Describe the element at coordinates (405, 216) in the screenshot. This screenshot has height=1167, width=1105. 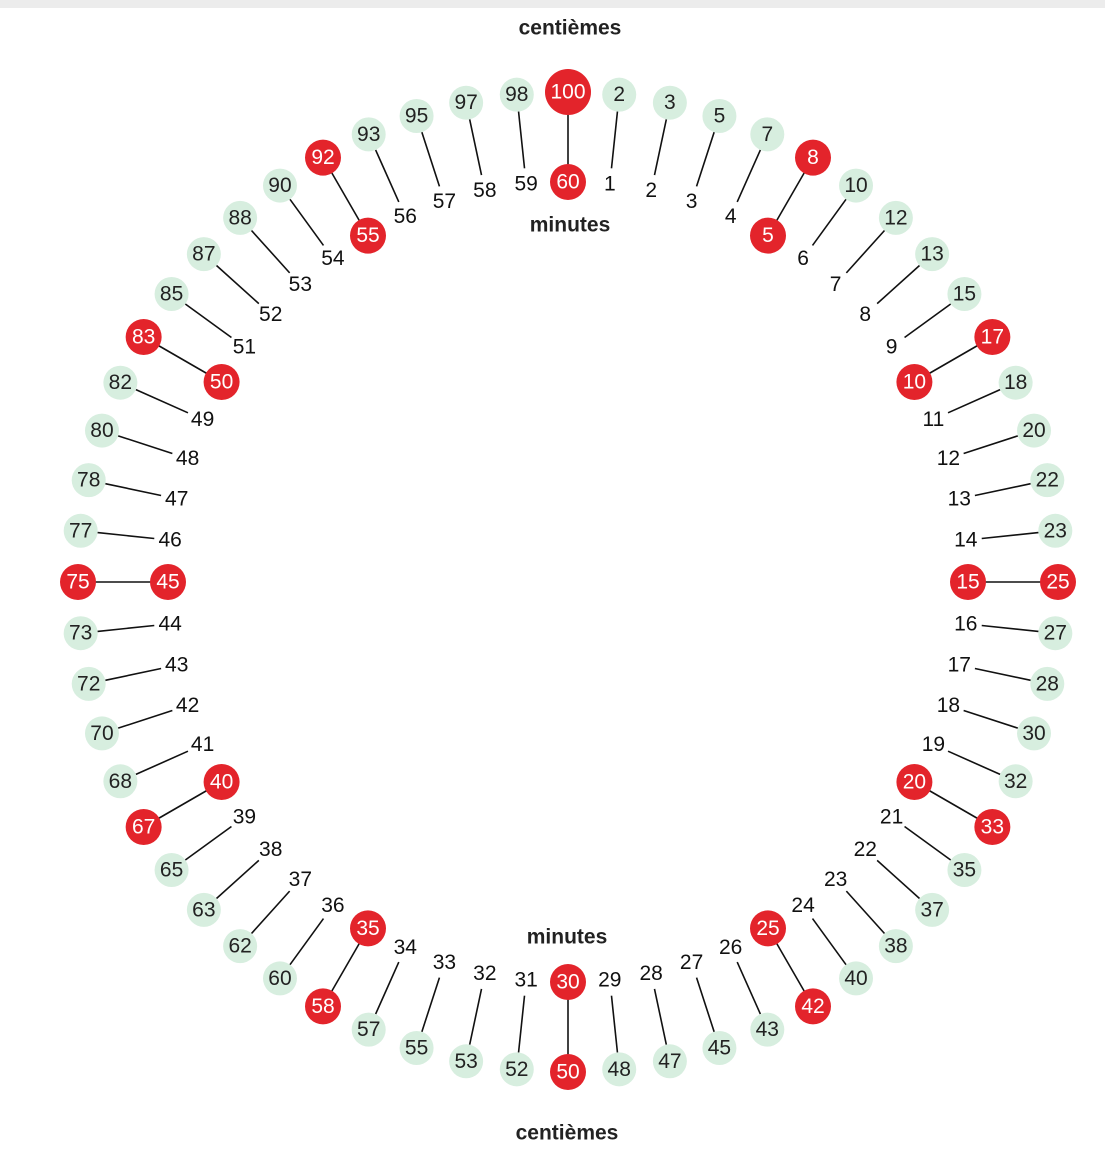
I see `minute-label: 56` at that location.